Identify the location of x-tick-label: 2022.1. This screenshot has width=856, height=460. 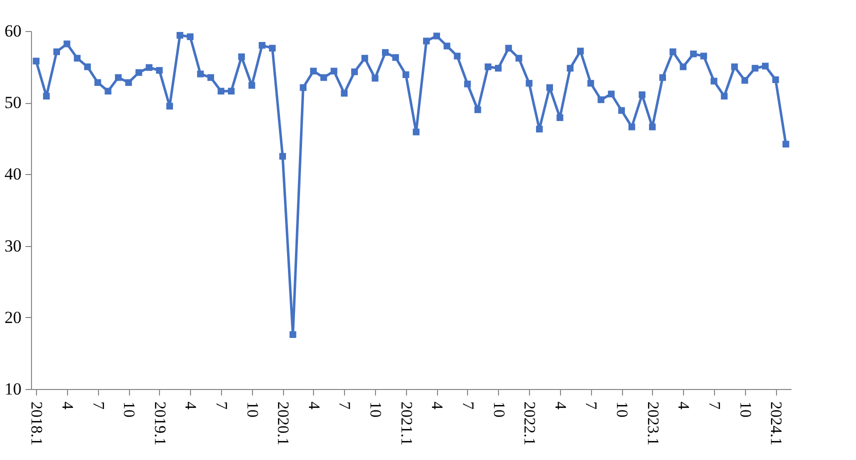
(529, 424).